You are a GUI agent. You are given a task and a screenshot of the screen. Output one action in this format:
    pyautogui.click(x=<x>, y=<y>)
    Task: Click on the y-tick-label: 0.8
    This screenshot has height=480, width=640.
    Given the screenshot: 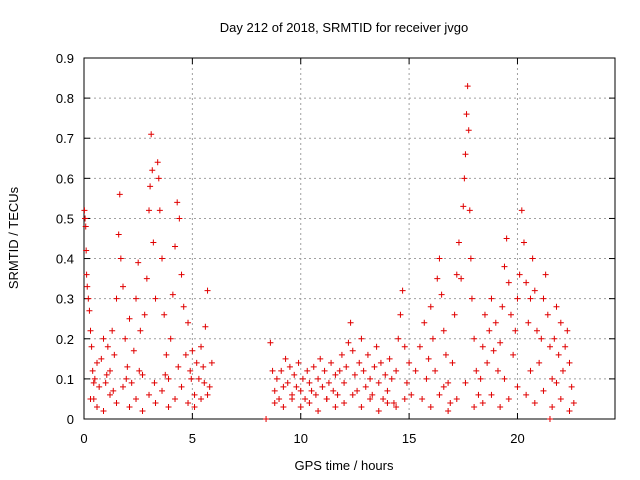 What is the action you would take?
    pyautogui.click(x=65, y=98)
    